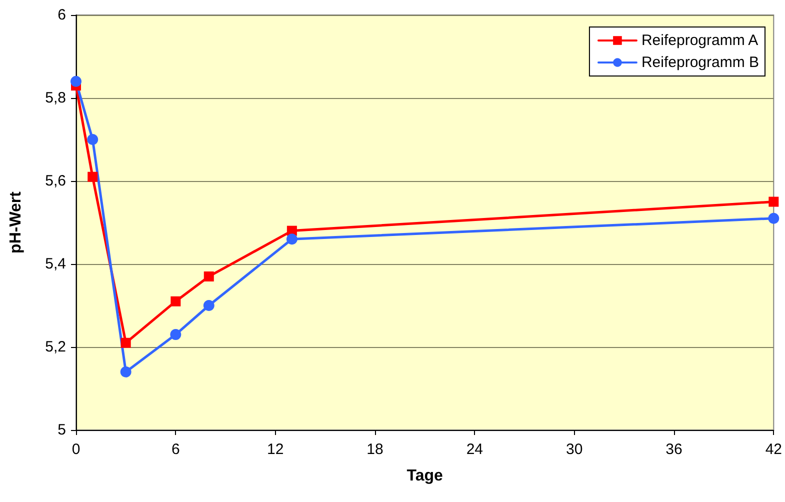  Describe the element at coordinates (475, 449) in the screenshot. I see `x-tick-label: 24` at that location.